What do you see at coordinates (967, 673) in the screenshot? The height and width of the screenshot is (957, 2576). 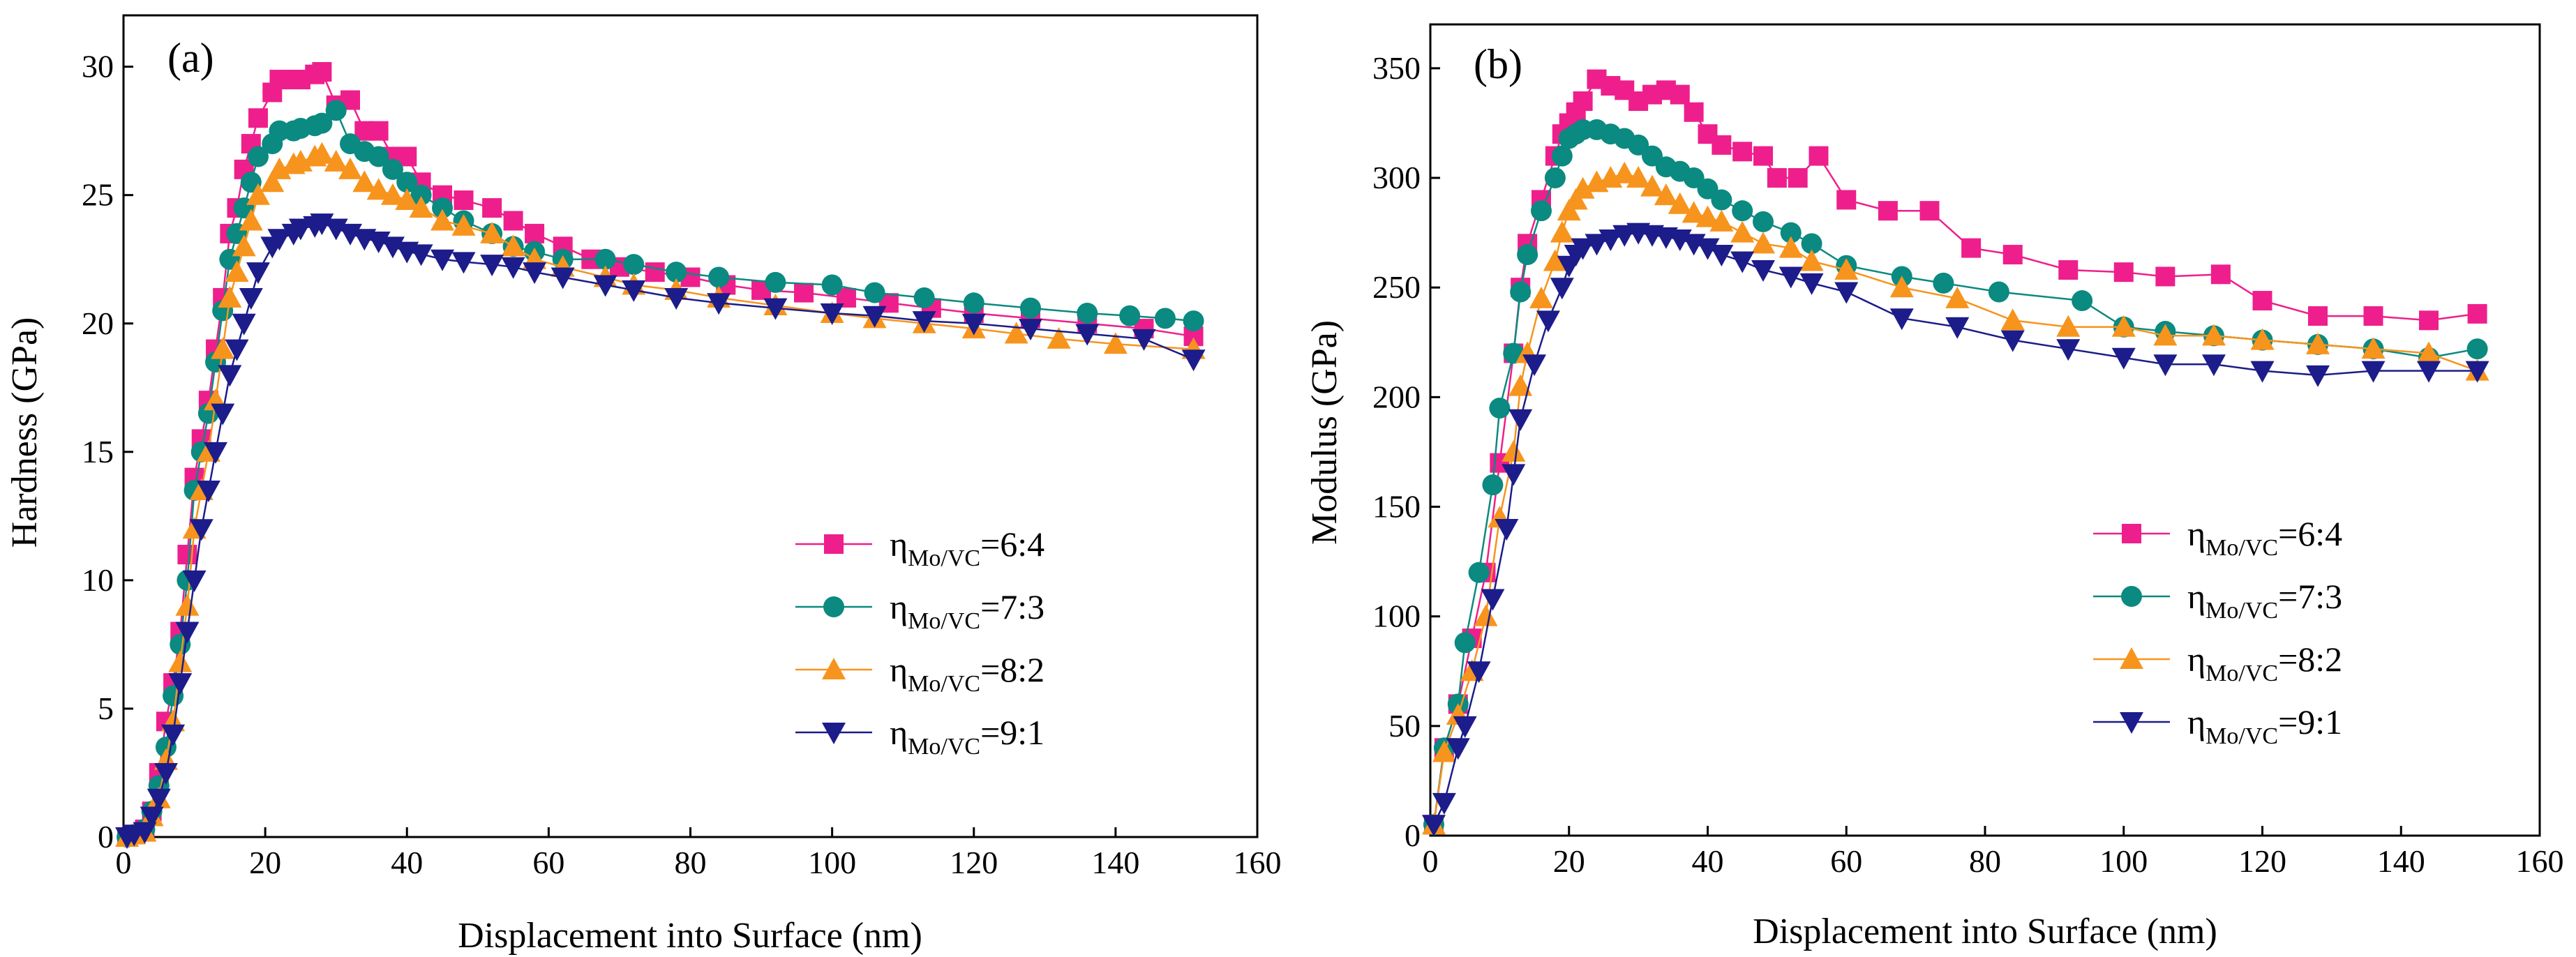 I see `hardness-legend-label-8-2: ηMo/VC=8:2` at bounding box center [967, 673].